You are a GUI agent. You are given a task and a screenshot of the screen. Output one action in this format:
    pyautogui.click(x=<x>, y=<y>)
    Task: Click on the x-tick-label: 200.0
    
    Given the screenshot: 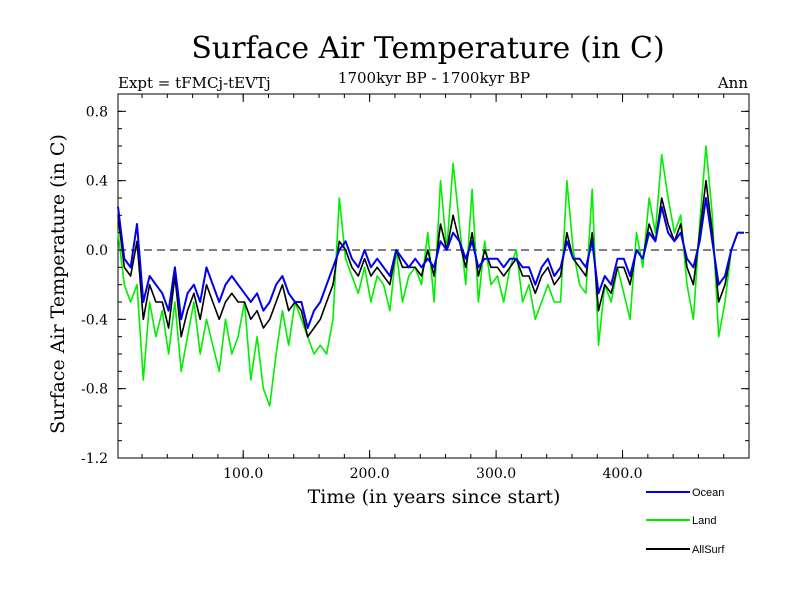 What is the action you would take?
    pyautogui.click(x=370, y=474)
    